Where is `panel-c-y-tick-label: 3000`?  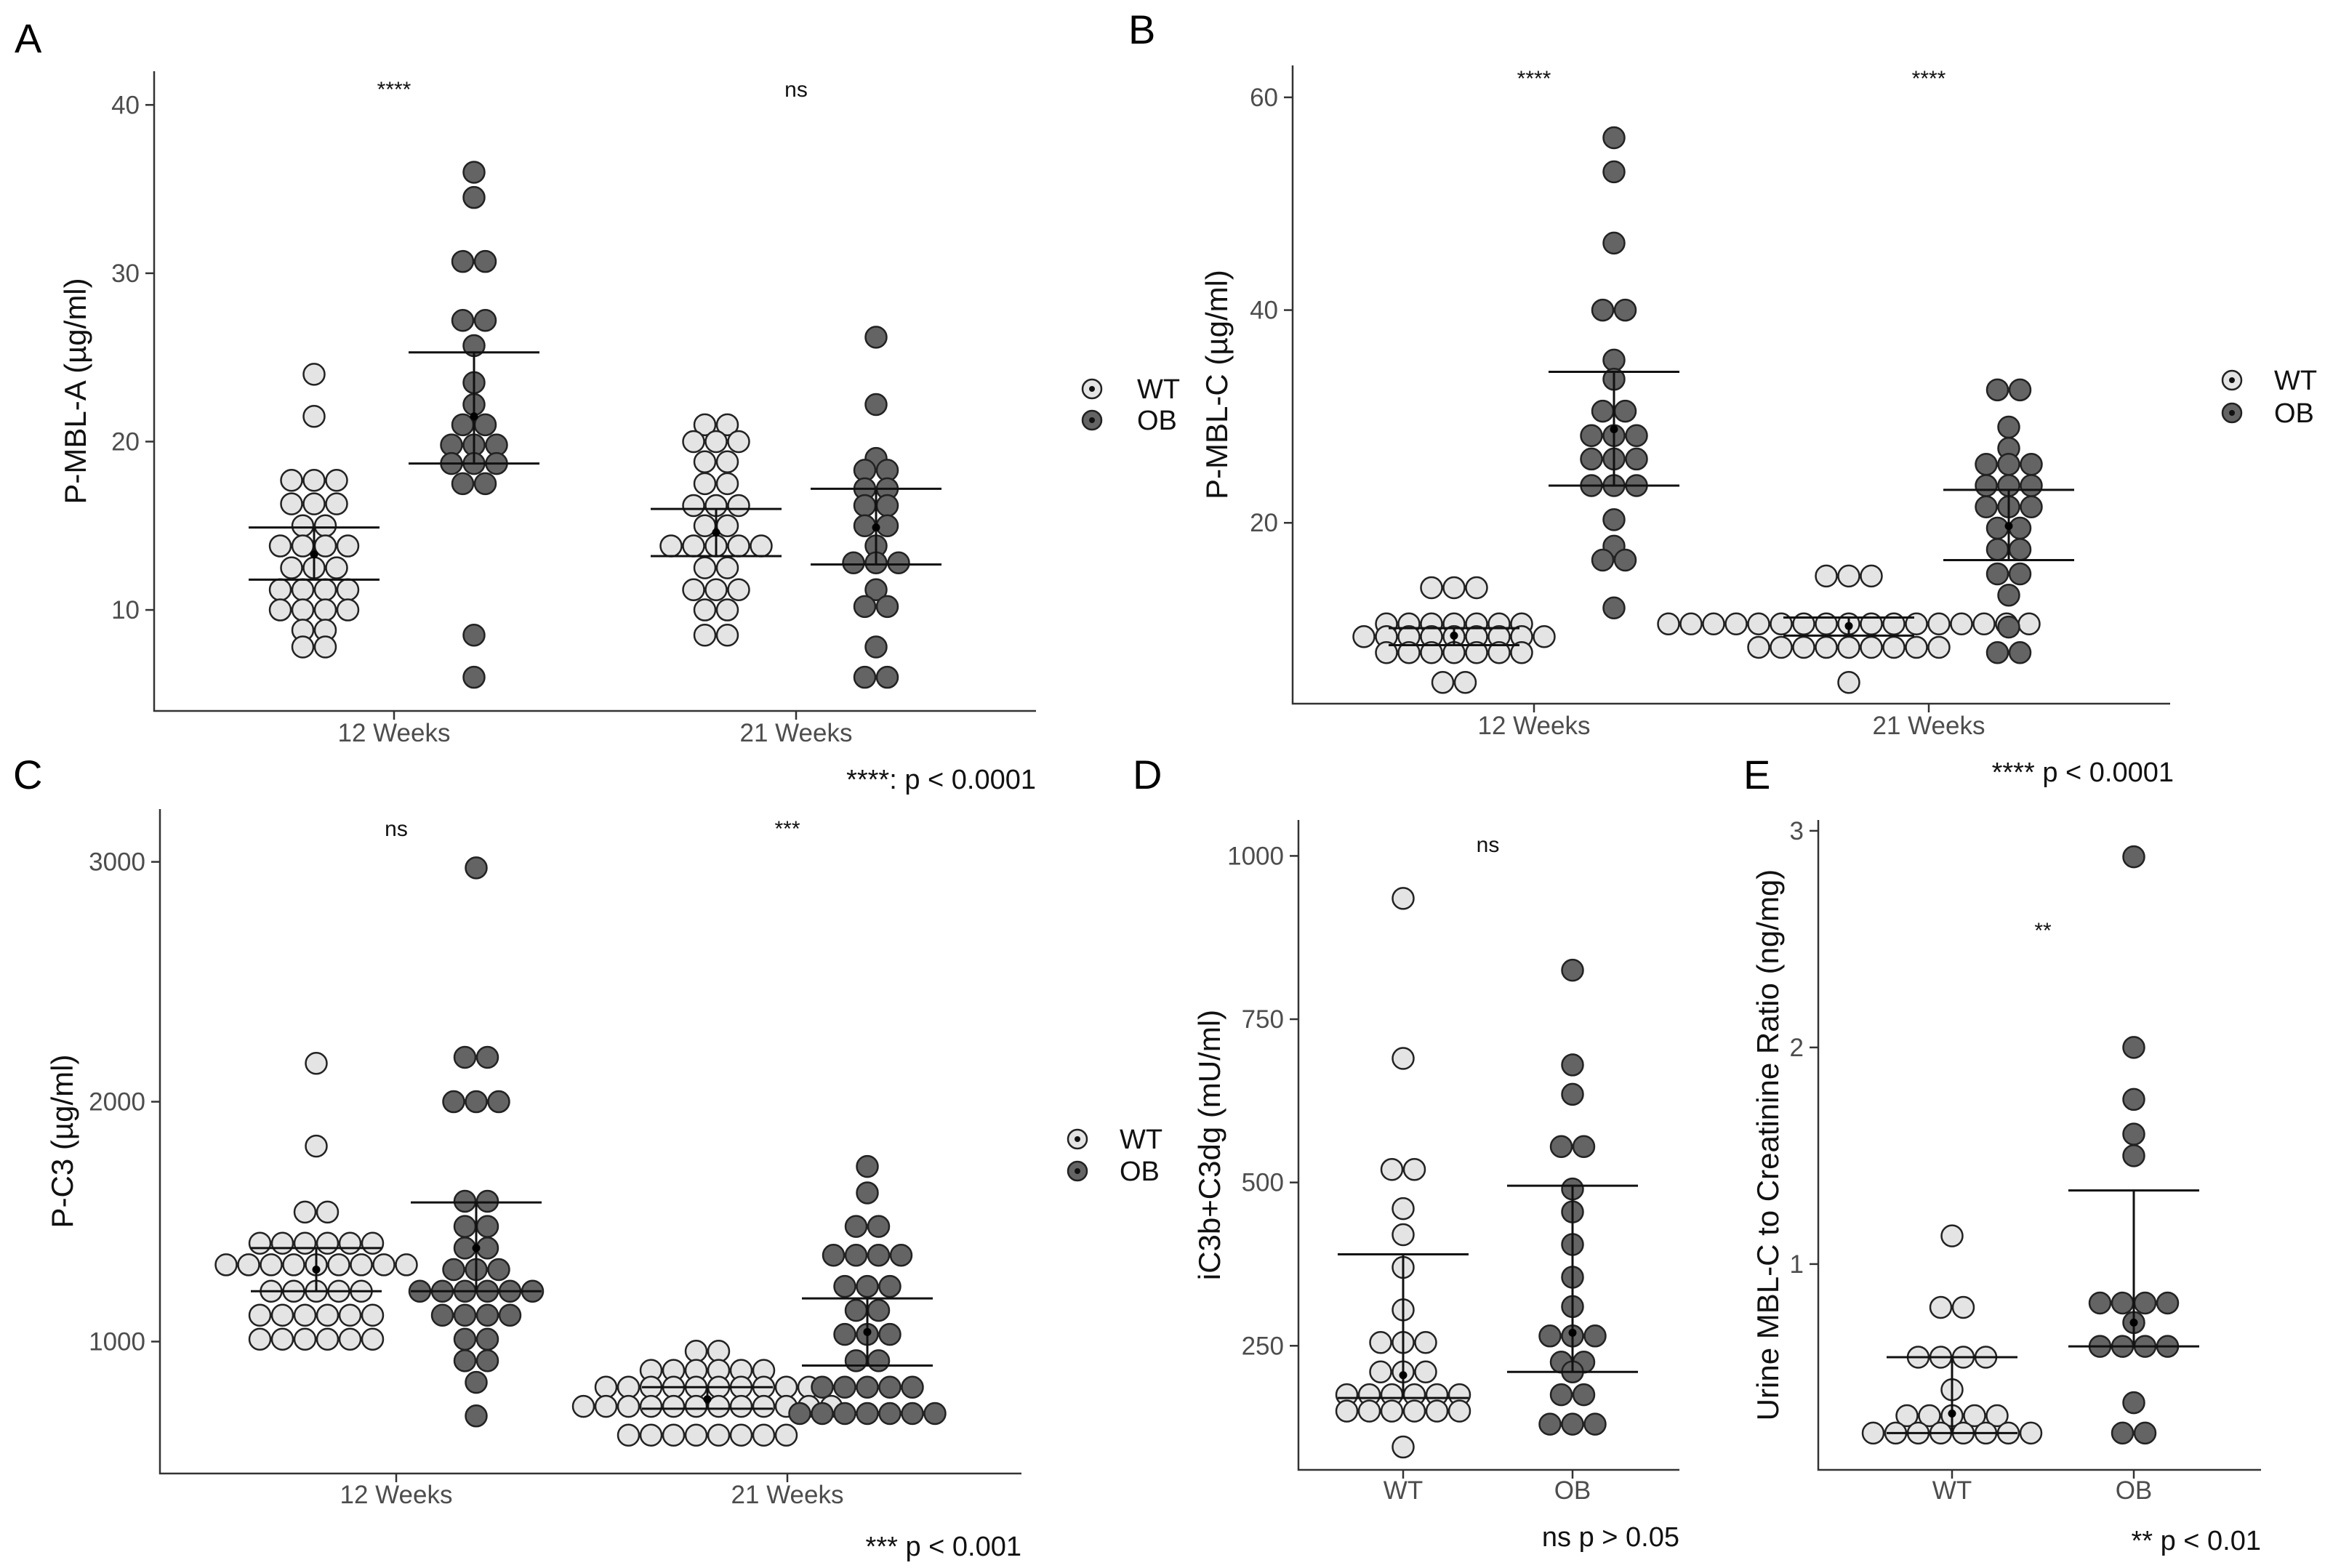 panel-c-y-tick-label: 3000 is located at coordinates (117, 862).